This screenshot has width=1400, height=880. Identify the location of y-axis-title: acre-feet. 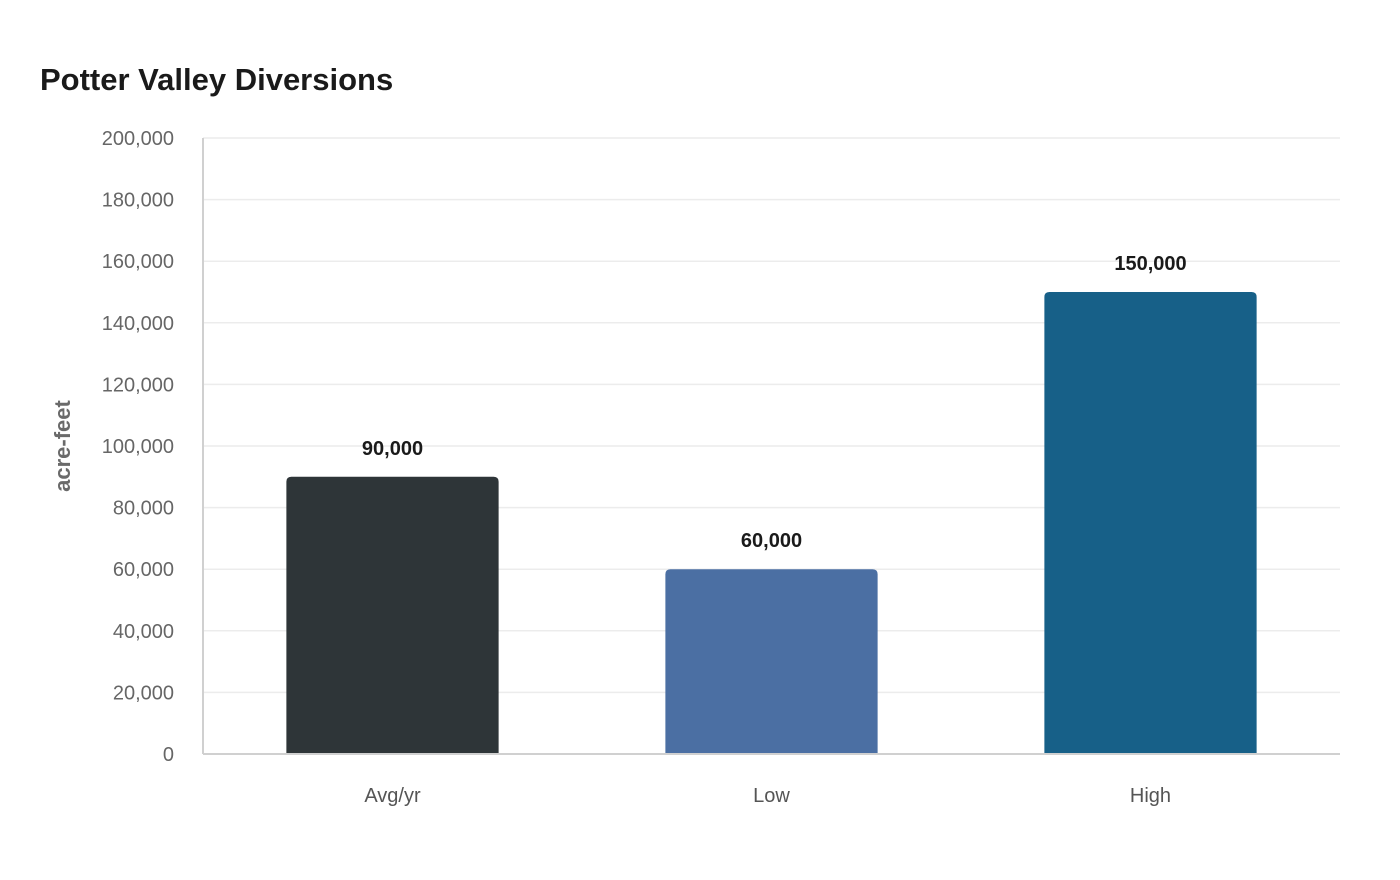
(62, 445).